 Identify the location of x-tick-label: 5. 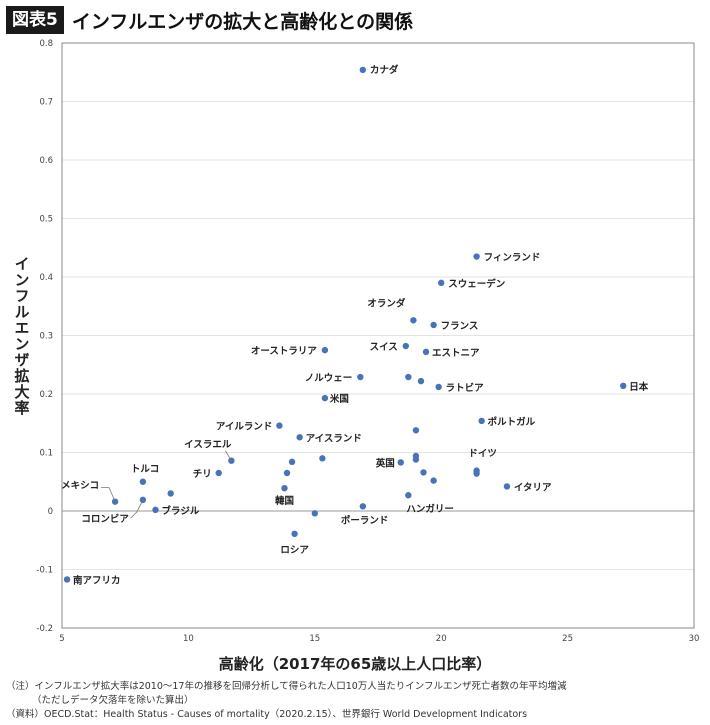
(61, 639).